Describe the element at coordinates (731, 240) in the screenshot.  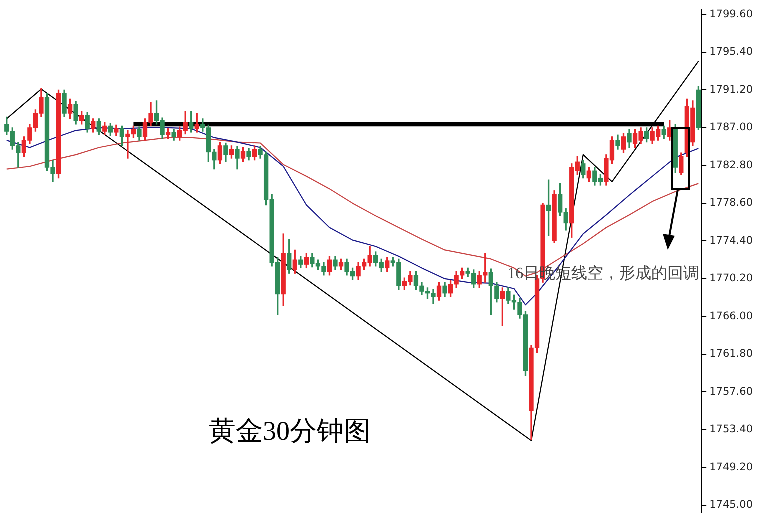
I see `y-tick-label: 1774.40` at that location.